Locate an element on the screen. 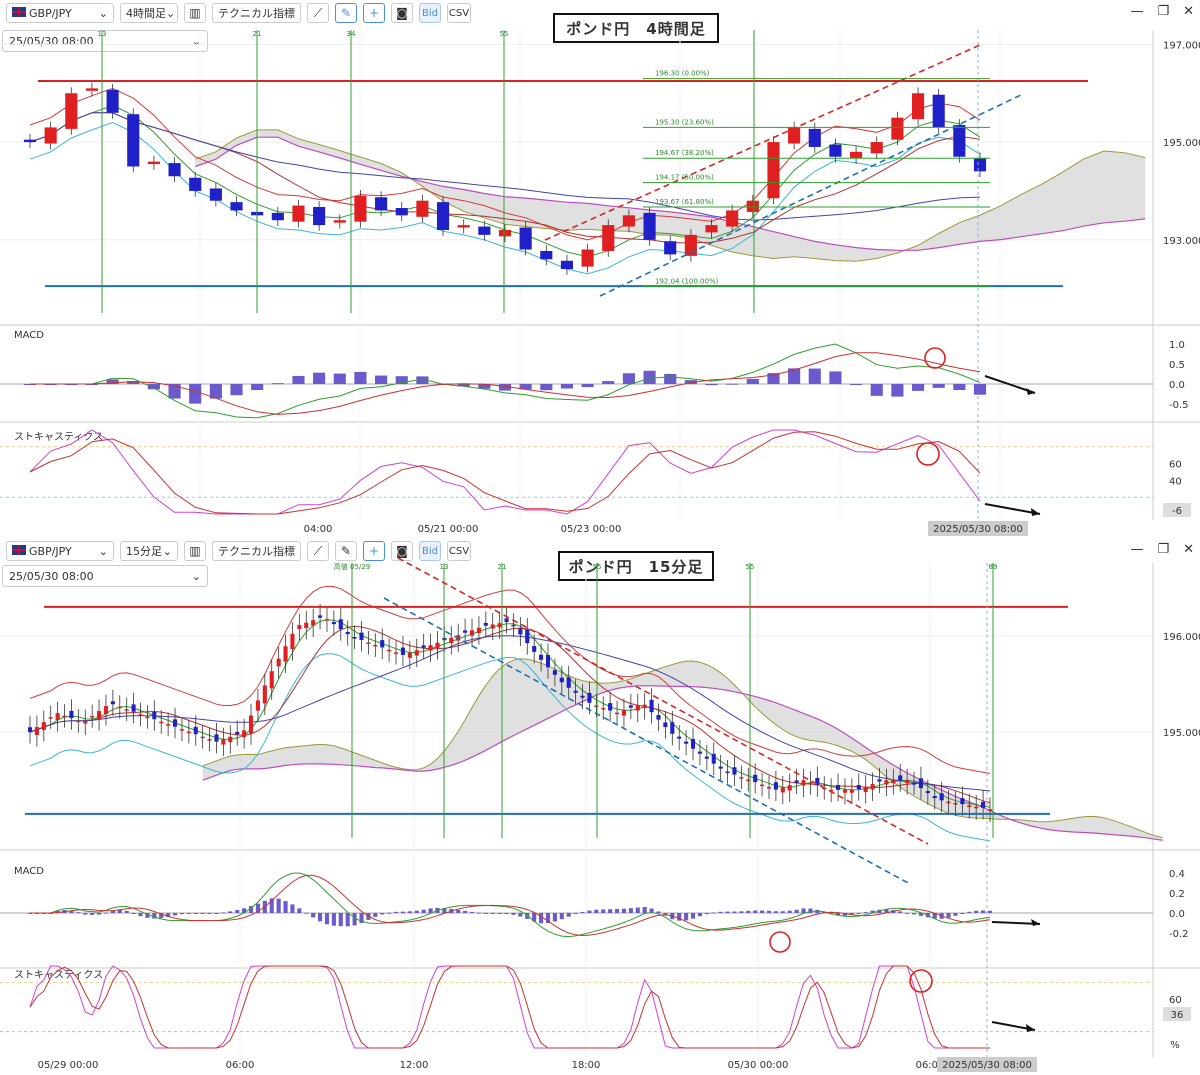  arrow-head is located at coordinates (1035, 922).